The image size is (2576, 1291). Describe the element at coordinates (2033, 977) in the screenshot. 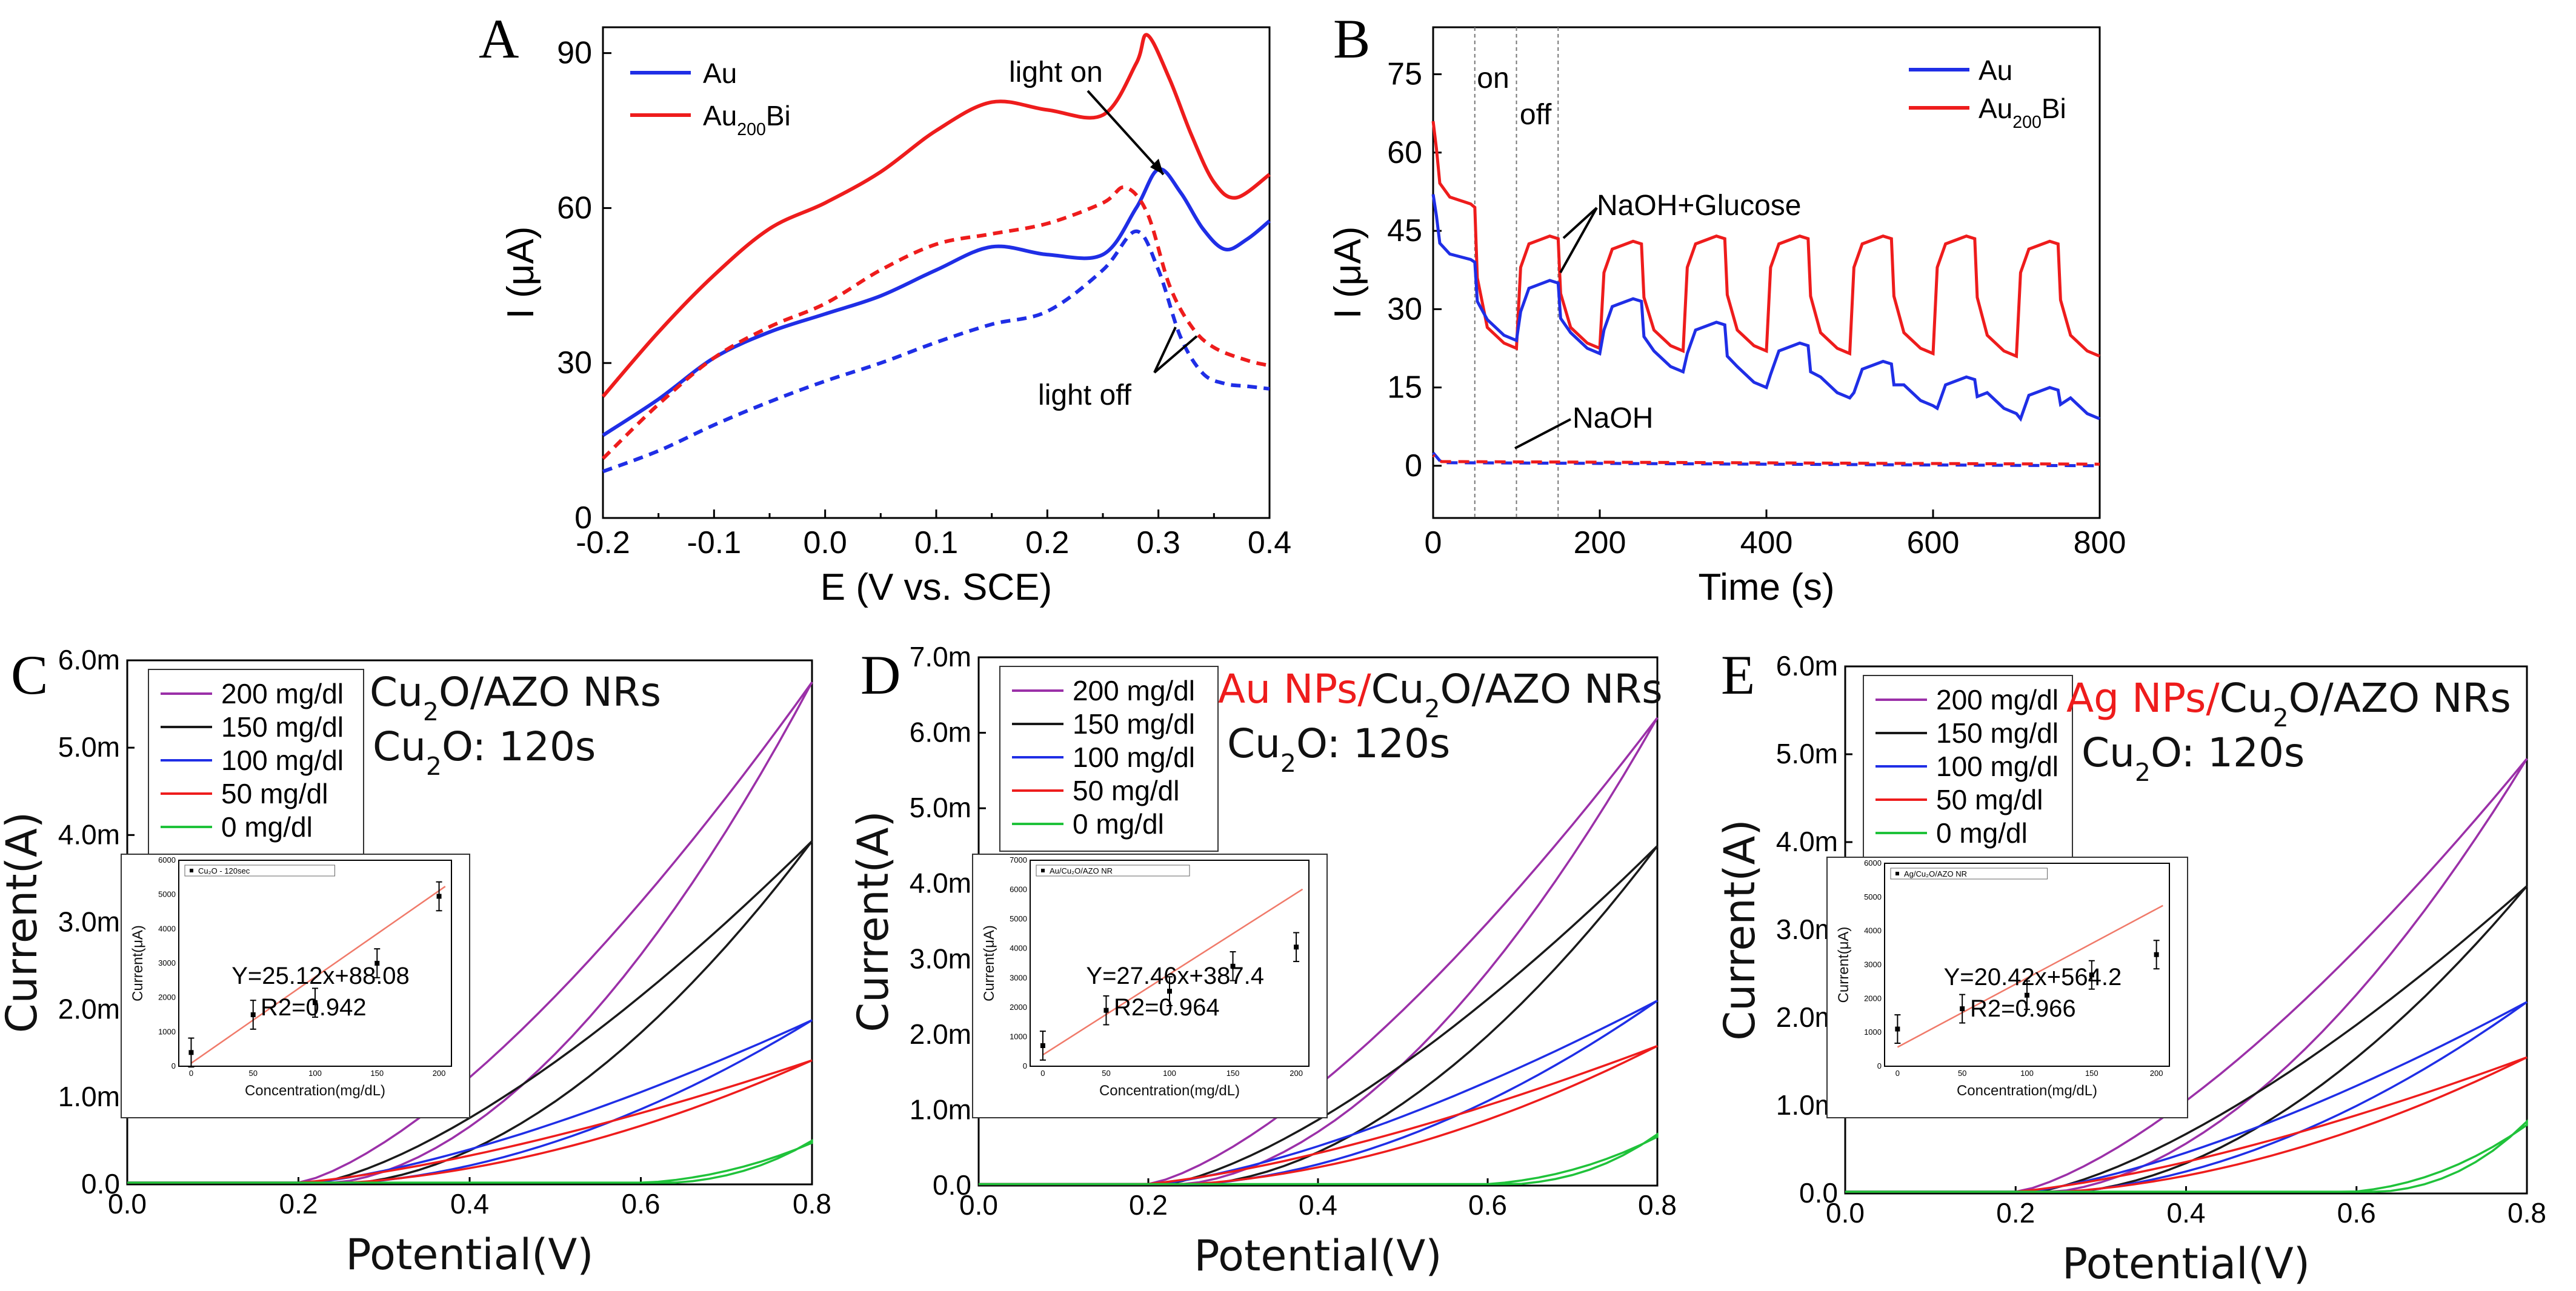

I see `inset-equation-e: Y=20.42x+564.2` at that location.